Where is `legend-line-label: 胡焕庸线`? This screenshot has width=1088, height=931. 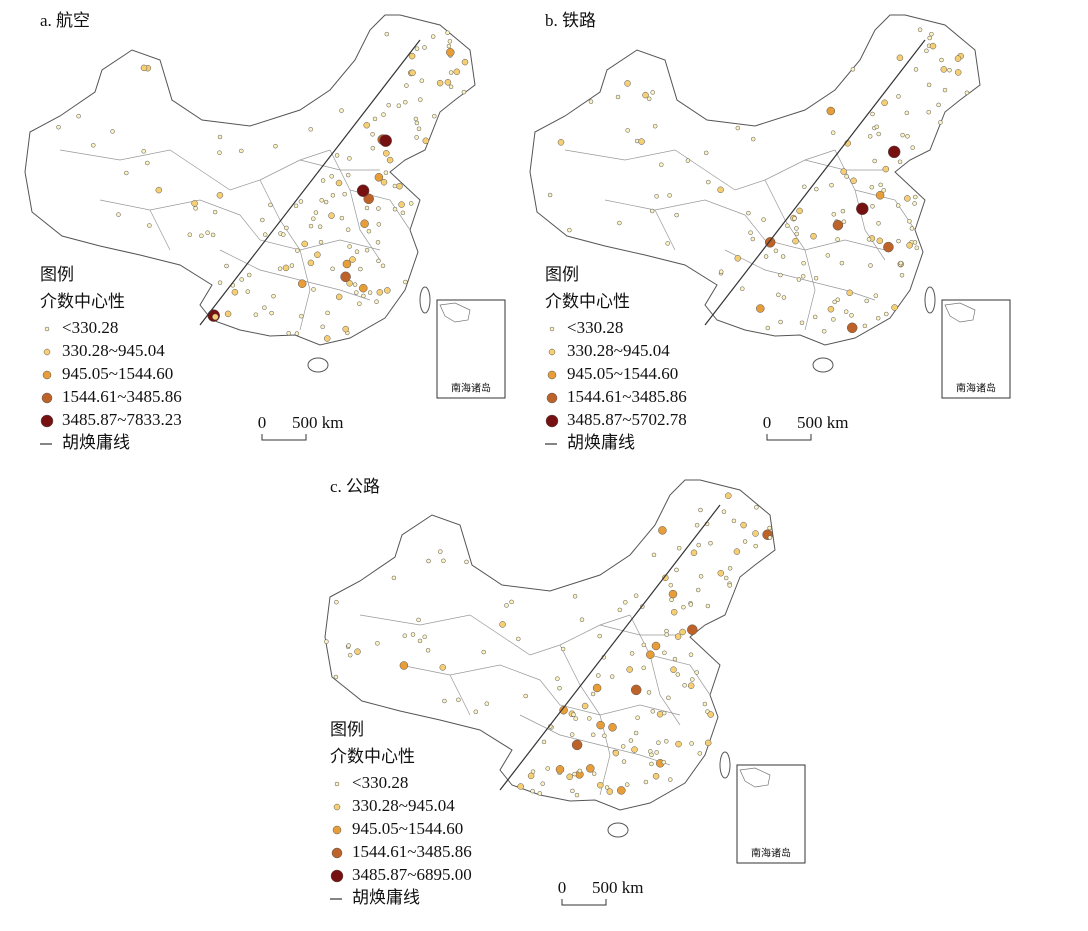 legend-line-label: 胡焕庸线 is located at coordinates (96, 442).